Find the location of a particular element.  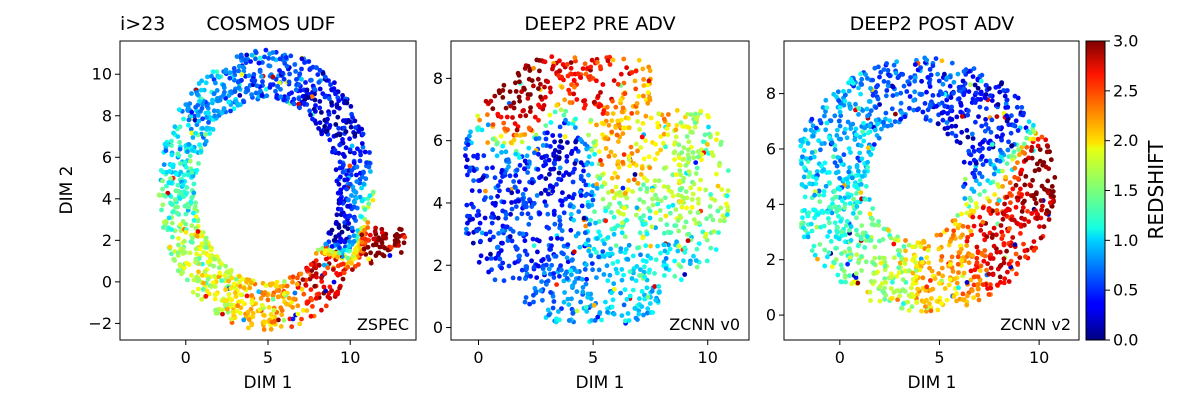

x-tick-label: 10 is located at coordinates (708, 357).